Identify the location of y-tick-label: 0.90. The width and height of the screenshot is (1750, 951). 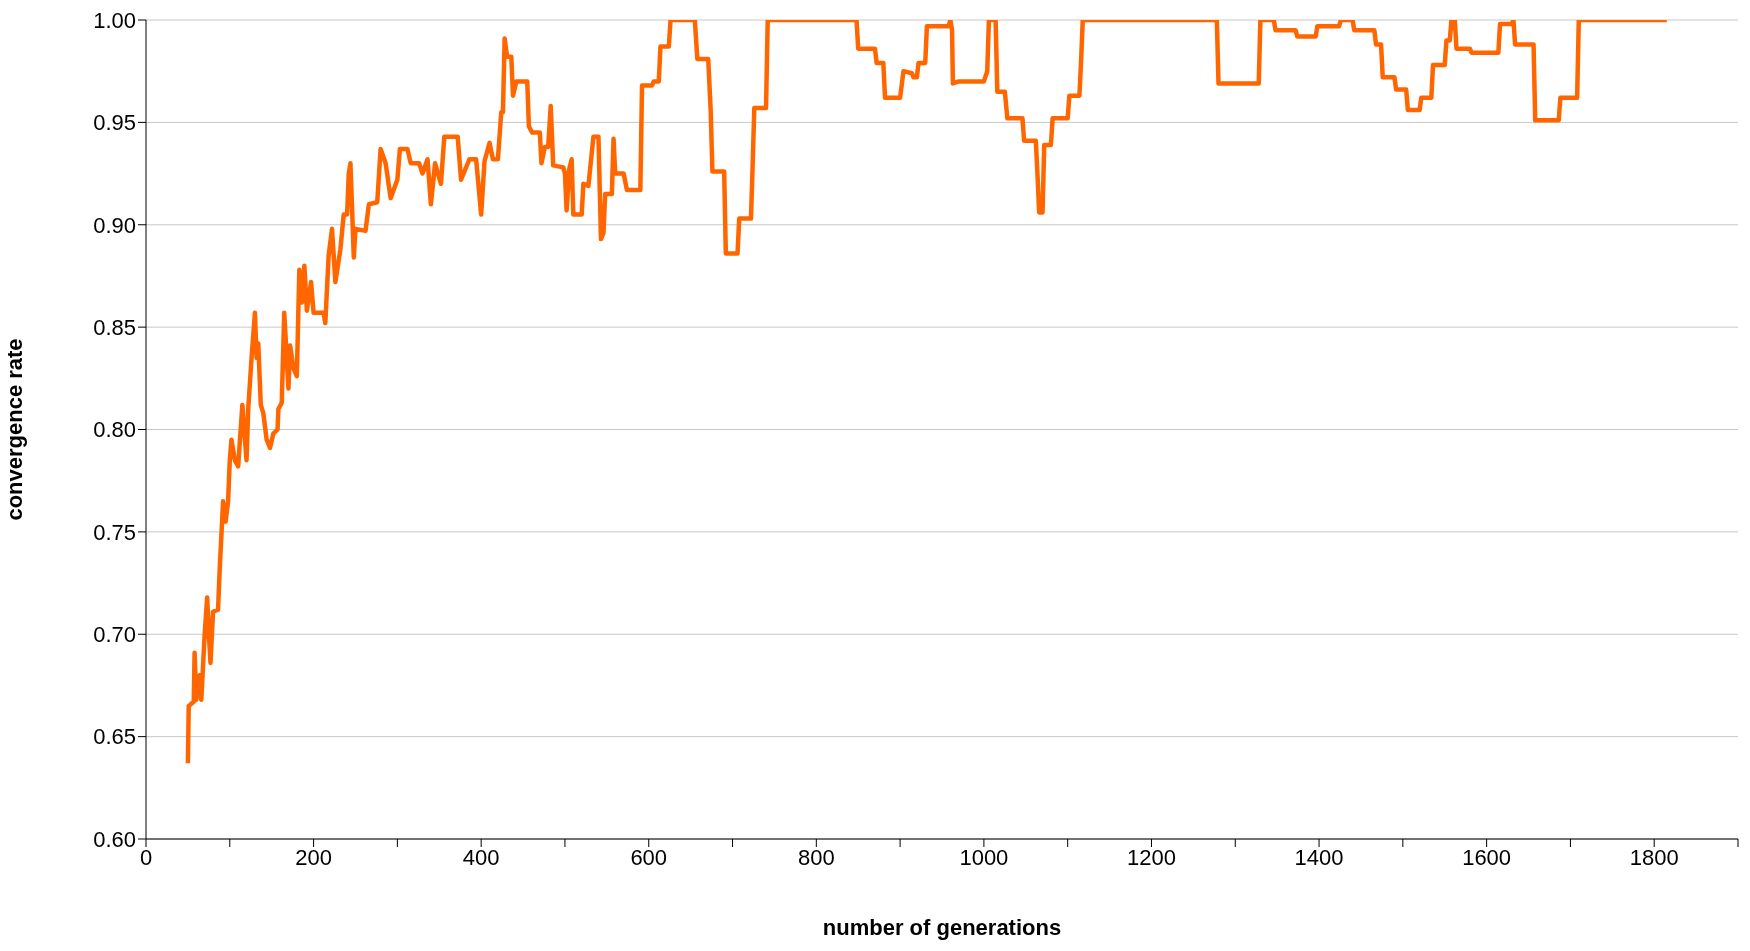
(114, 225).